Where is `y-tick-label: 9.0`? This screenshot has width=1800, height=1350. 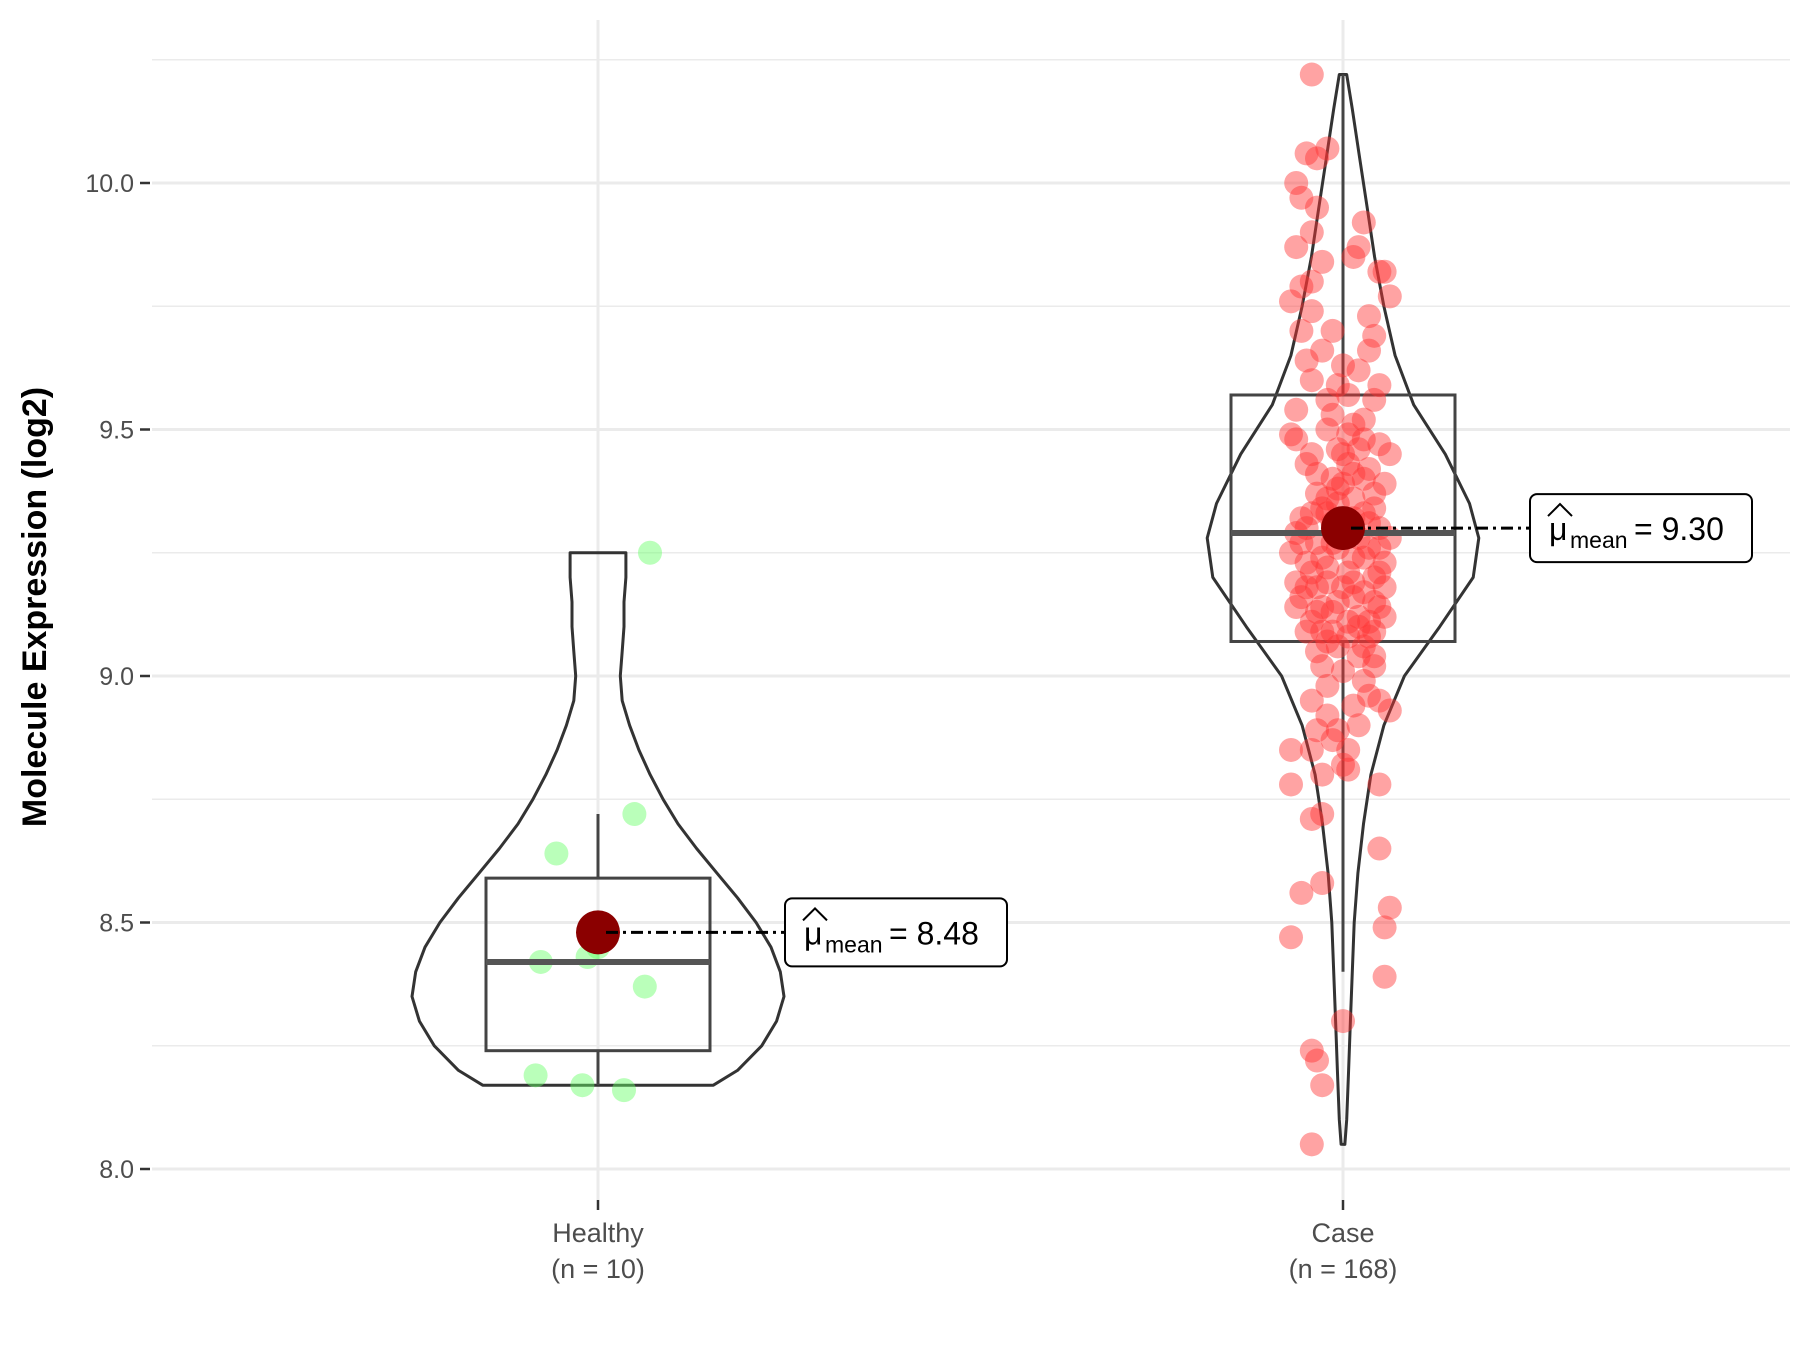 y-tick-label: 9.0 is located at coordinates (116, 677).